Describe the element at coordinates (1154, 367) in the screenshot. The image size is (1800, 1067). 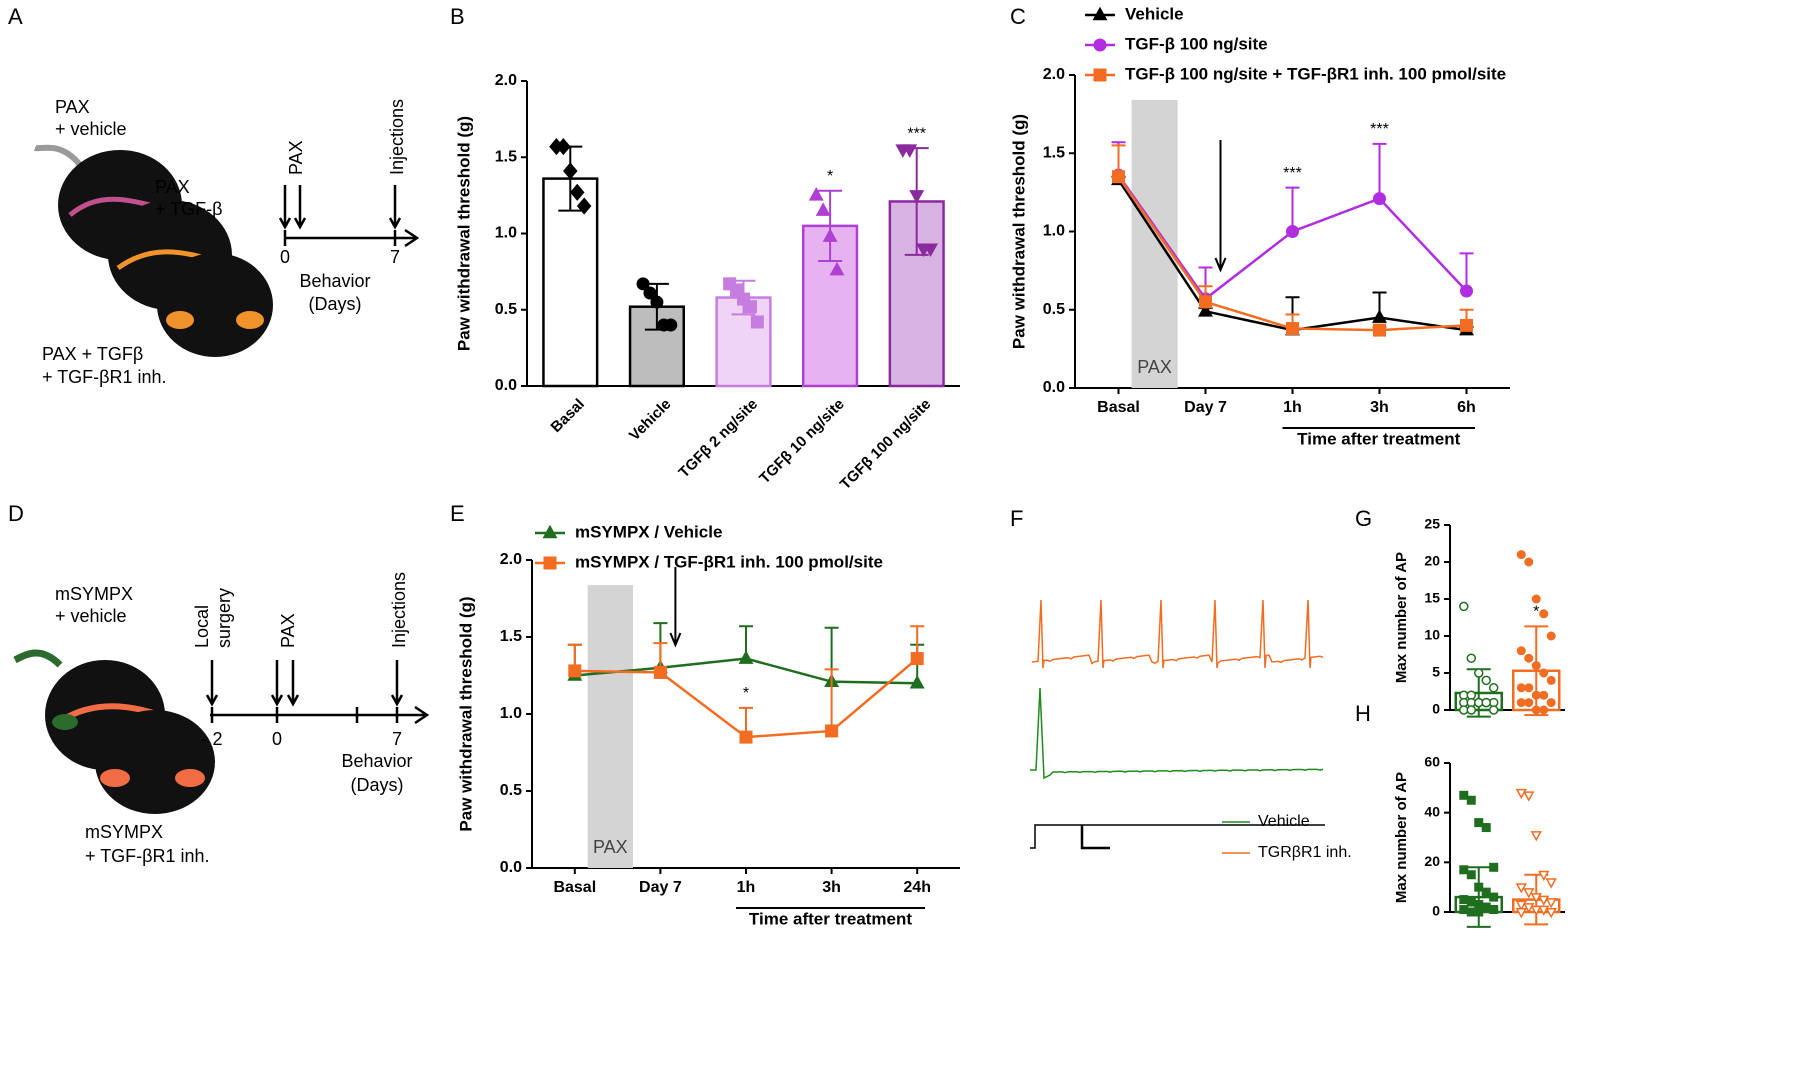
I see `shade-label: PAX` at that location.